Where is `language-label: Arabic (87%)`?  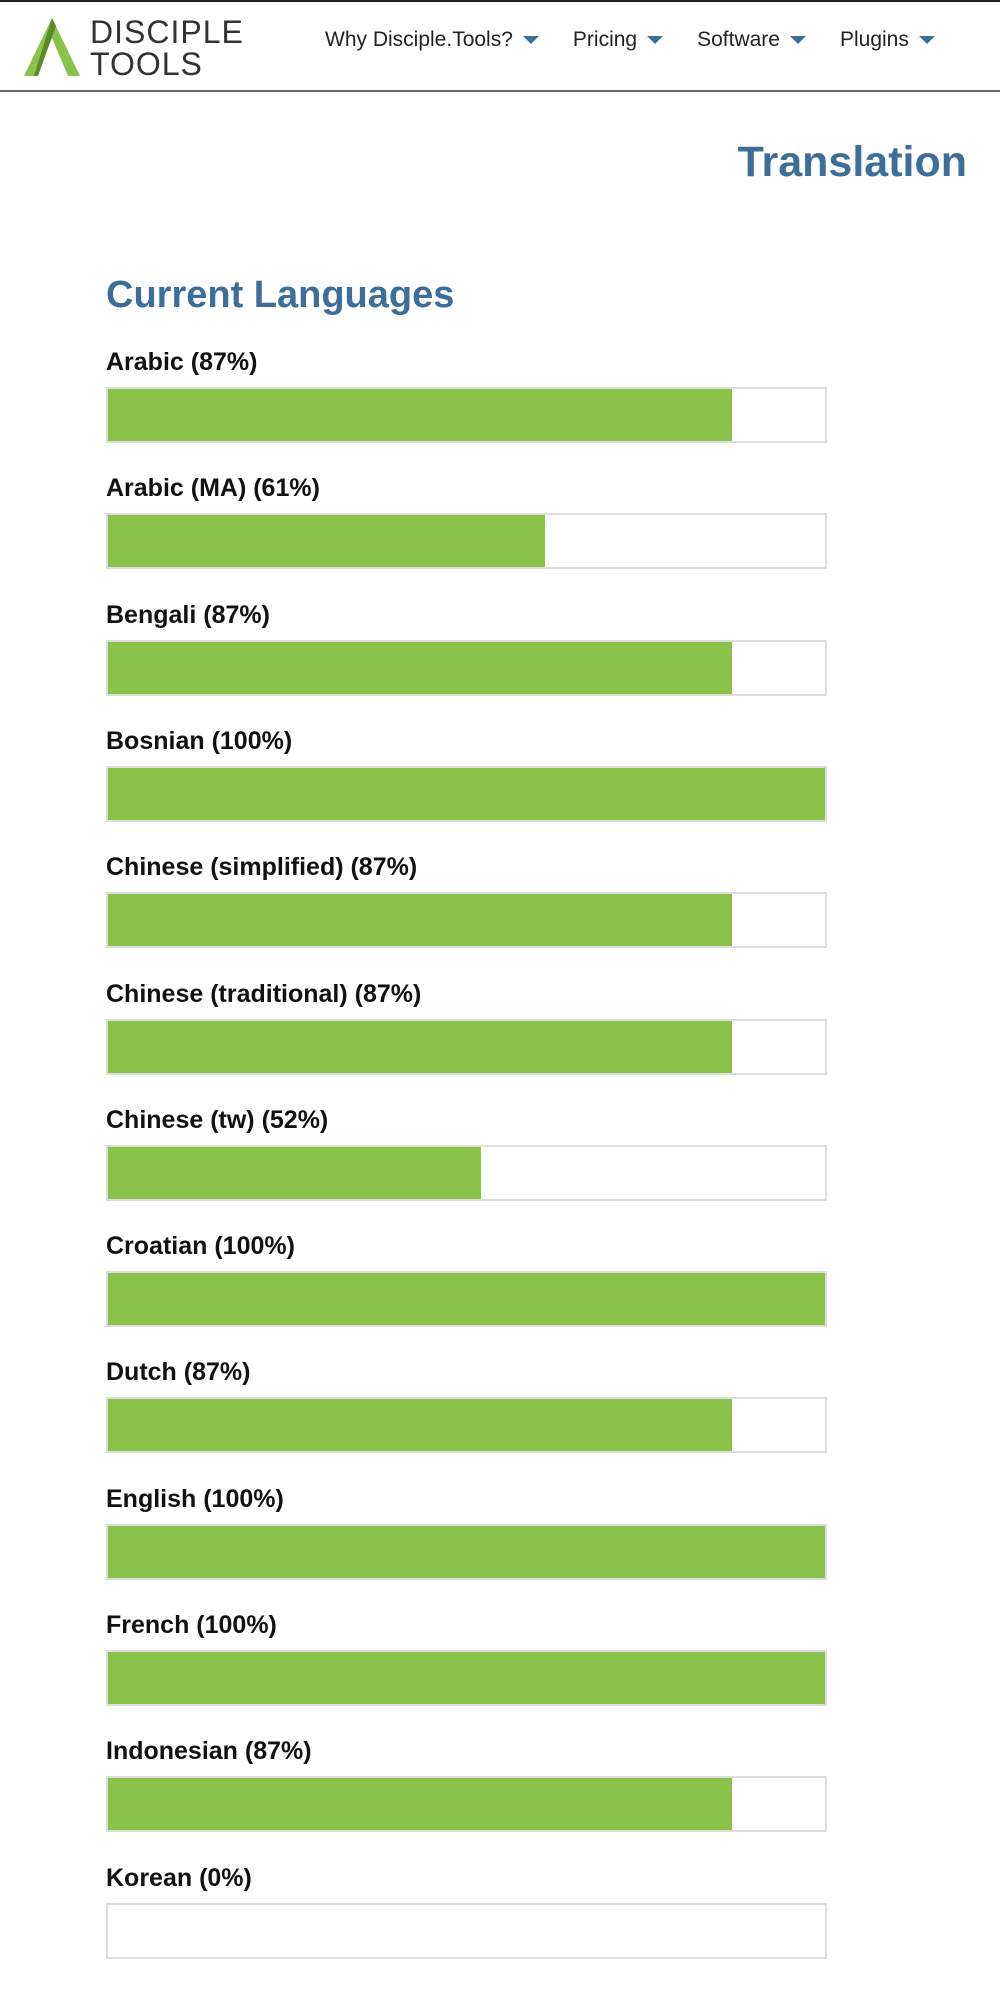
language-label: Arabic (87%) is located at coordinates (182, 362).